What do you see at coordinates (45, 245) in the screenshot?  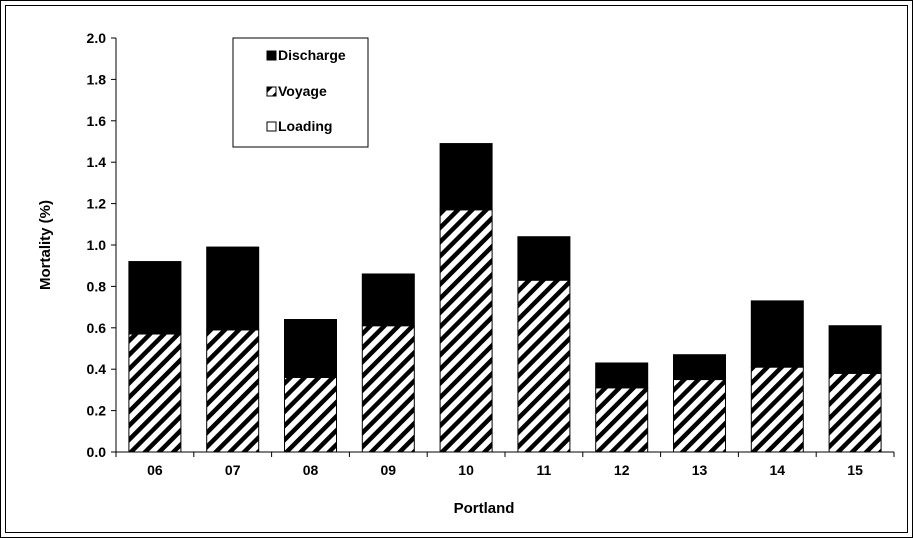 I see `y-axis-title: Mortality (%)` at bounding box center [45, 245].